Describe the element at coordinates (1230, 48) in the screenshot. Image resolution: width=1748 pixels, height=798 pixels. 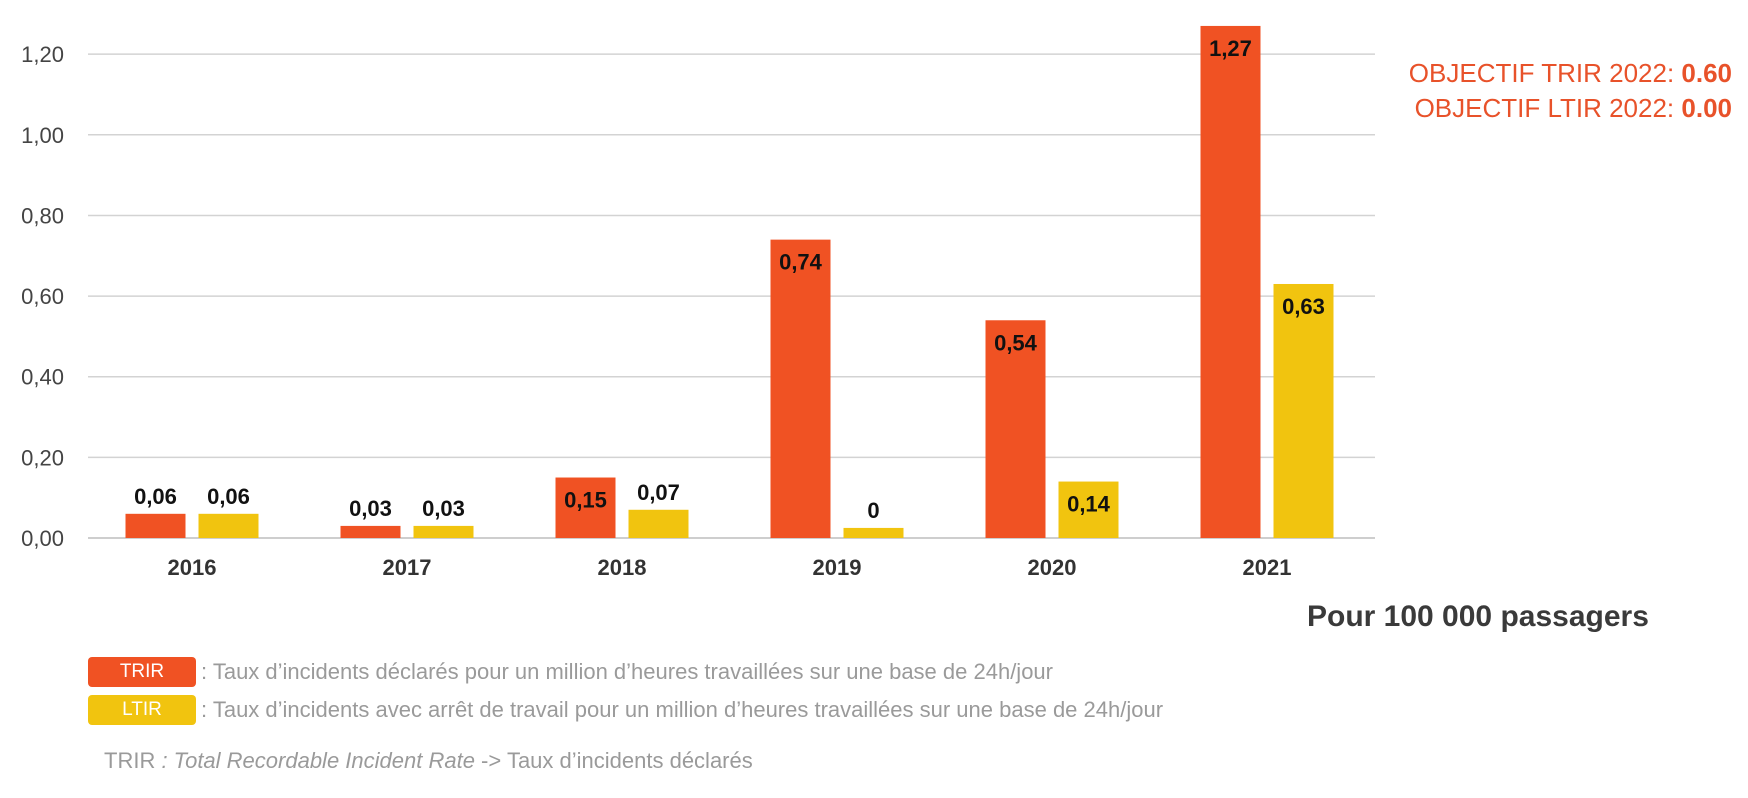
I see `bar-label-trir-2021: 1,27` at that location.